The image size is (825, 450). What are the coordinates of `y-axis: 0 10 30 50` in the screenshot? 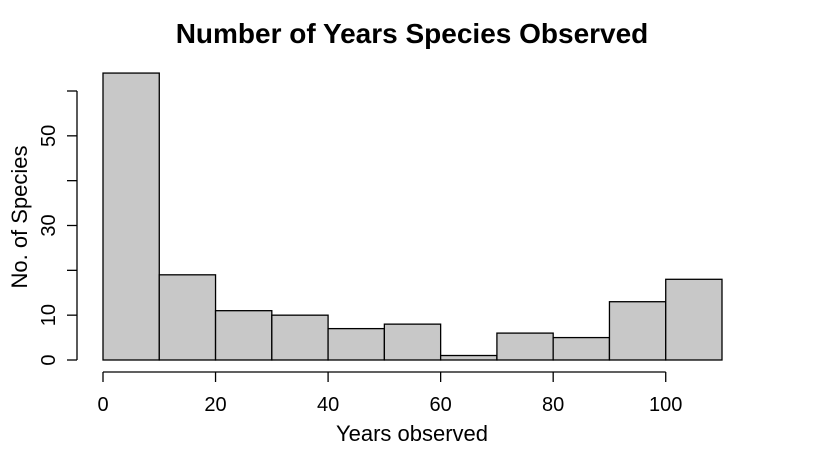 It's located at (58, 228).